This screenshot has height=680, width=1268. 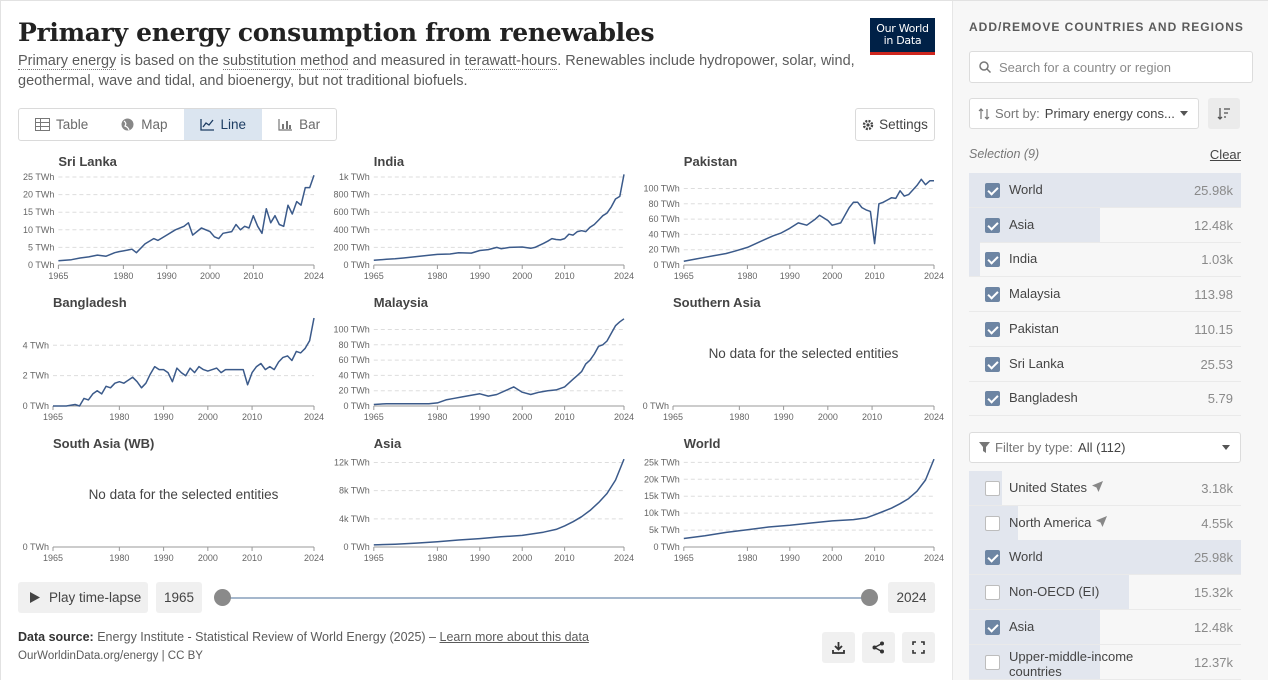 What do you see at coordinates (702, 443) in the screenshot?
I see `small-chart-title: World` at bounding box center [702, 443].